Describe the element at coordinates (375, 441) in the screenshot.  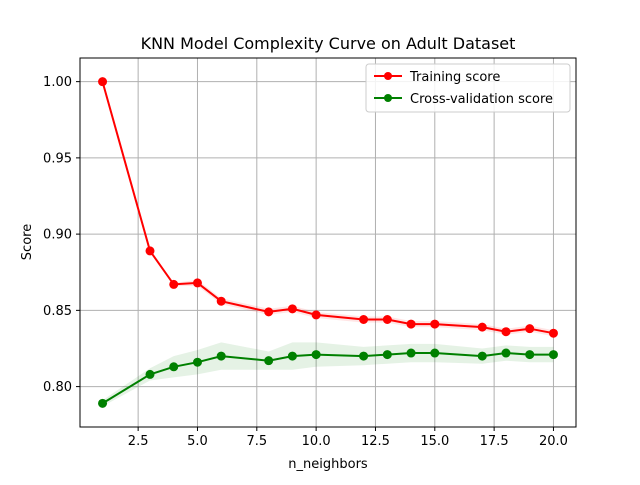
I see `x-tick-label: 12.5` at that location.